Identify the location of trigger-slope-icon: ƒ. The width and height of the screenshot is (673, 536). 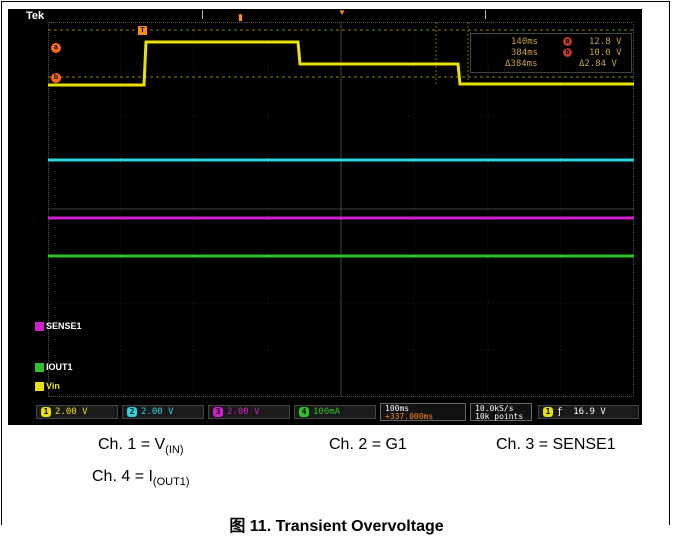
(560, 412).